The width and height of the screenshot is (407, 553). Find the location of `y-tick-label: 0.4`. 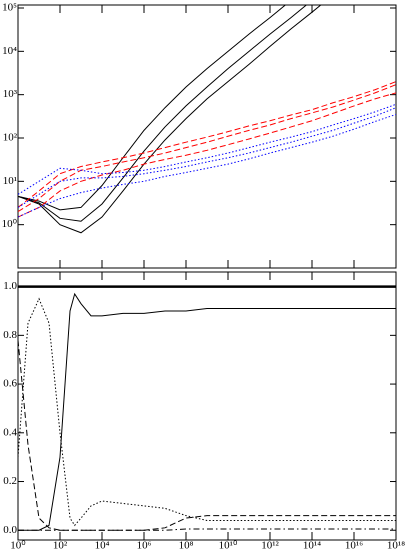

y-tick-label: 0.4 is located at coordinates (10, 432).